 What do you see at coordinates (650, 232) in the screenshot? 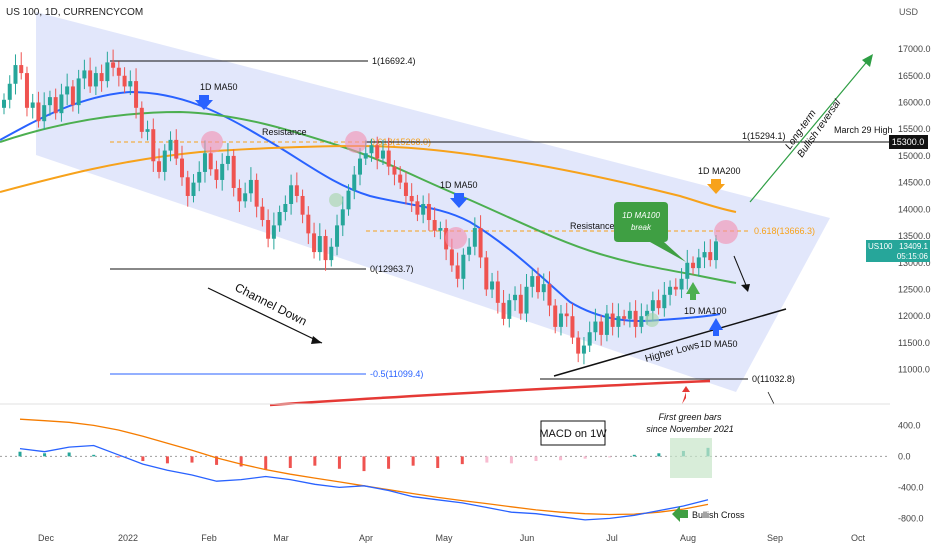
I see `ma100-break-callout` at bounding box center [650, 232].